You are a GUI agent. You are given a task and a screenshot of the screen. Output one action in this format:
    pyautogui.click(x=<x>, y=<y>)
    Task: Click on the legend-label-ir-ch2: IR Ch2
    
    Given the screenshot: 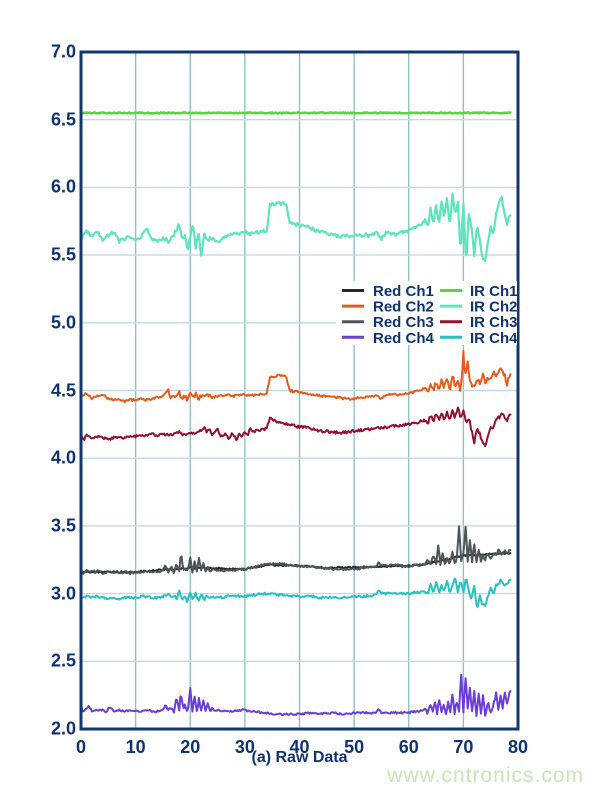 What is the action you would take?
    pyautogui.click(x=494, y=307)
    